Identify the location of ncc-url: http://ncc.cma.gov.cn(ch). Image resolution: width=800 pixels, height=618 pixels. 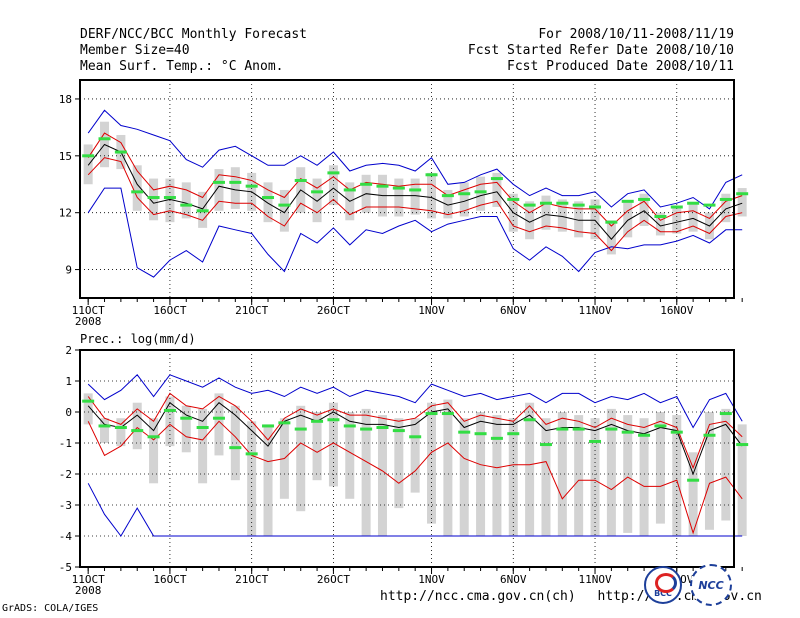
(478, 596).